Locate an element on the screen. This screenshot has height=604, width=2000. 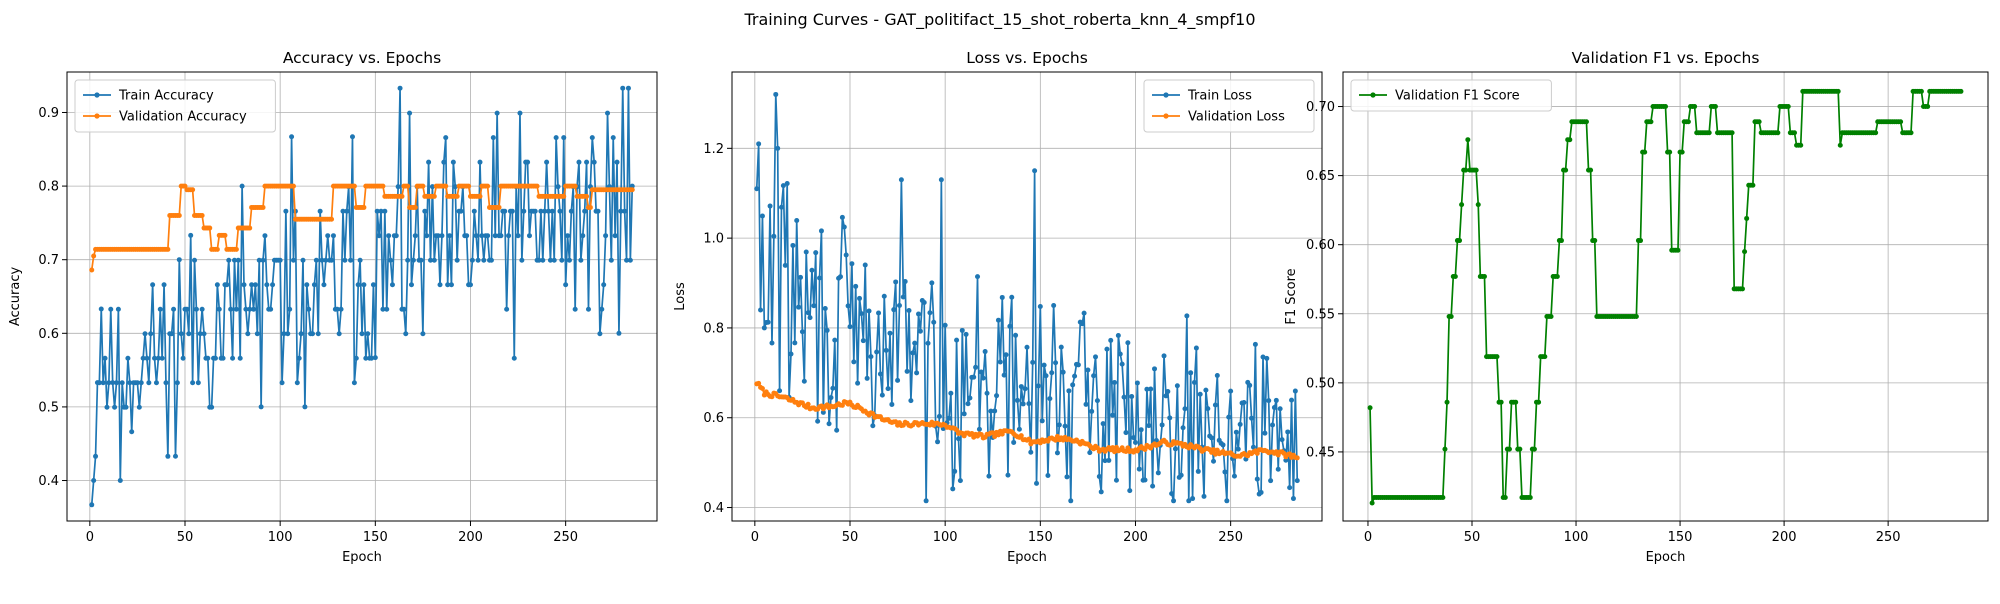
legend-box is located at coordinates (1229, 106).